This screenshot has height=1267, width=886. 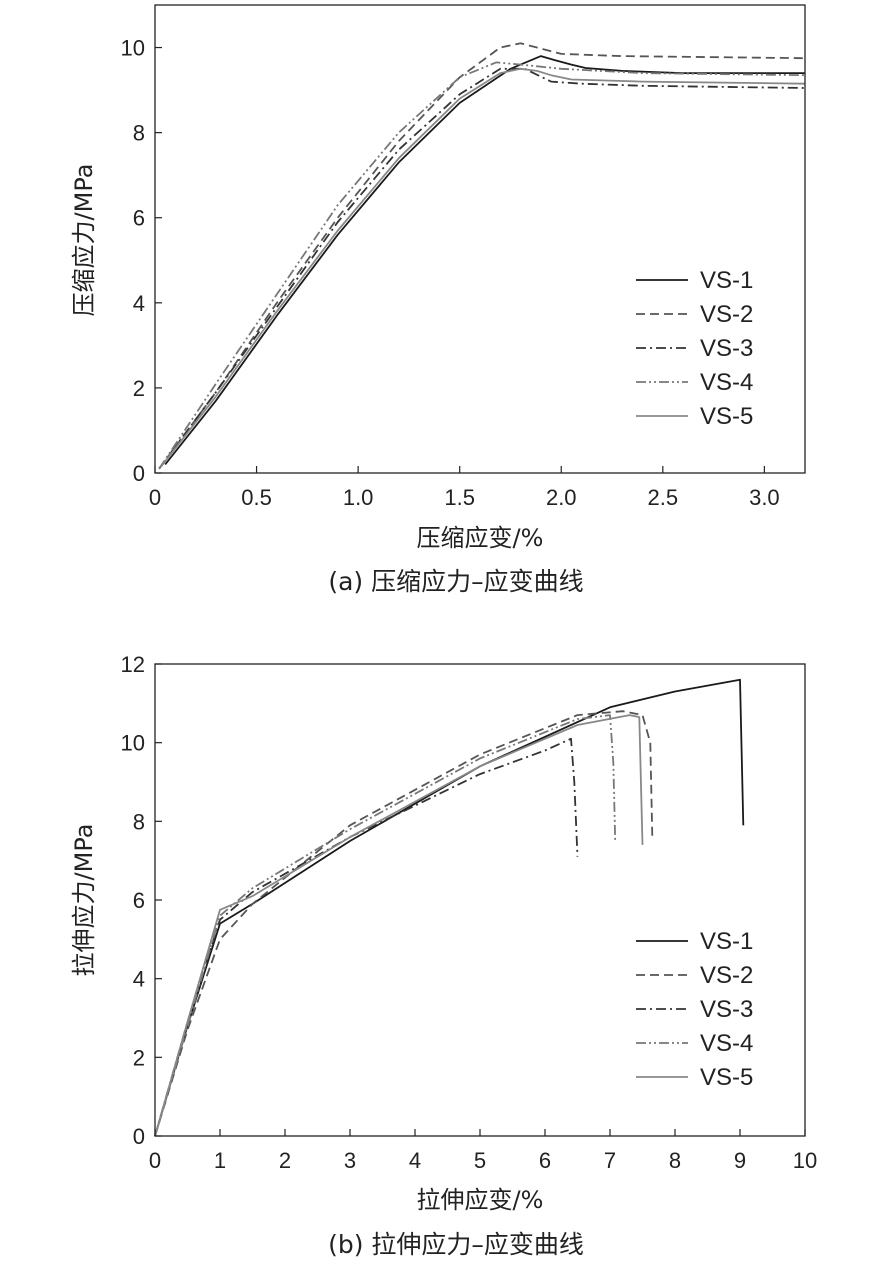 I want to click on compression-x-tick-label: 0.5, so click(x=256, y=497).